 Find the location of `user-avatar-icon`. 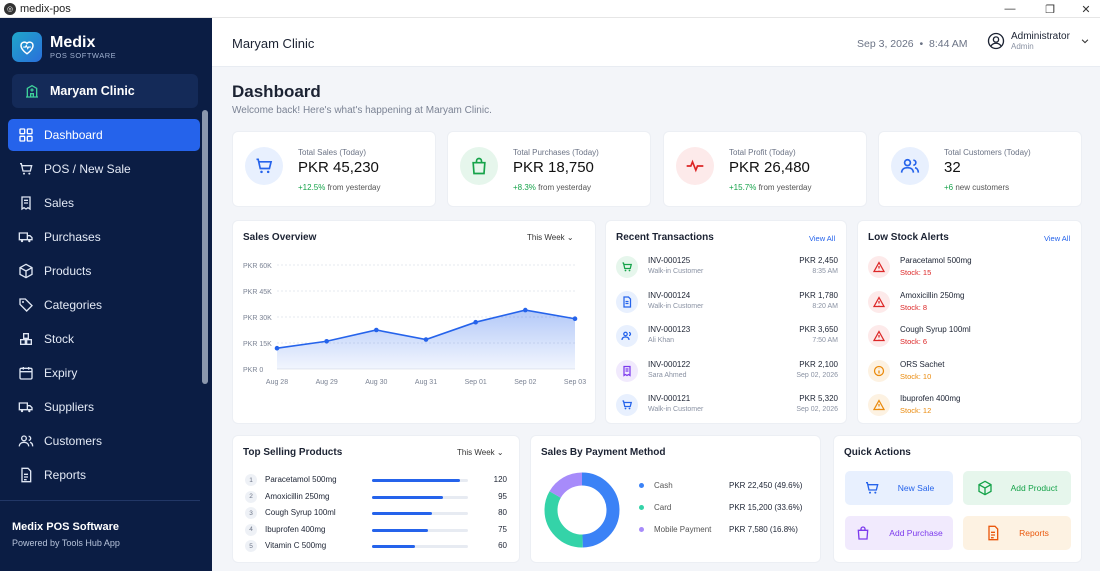

user-avatar-icon is located at coordinates (996, 41).